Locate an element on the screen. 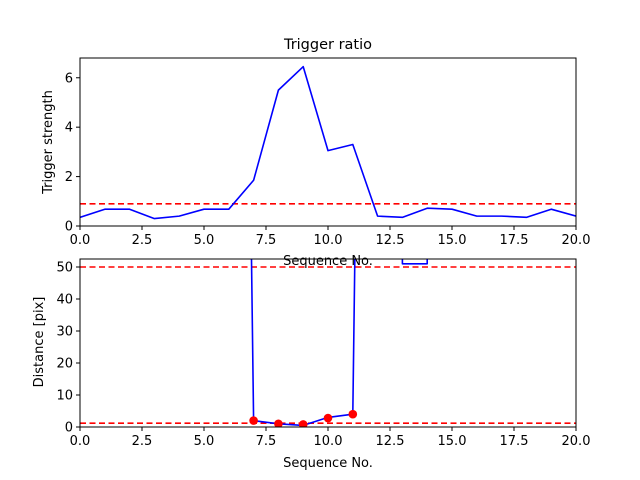 The width and height of the screenshot is (640, 480). y-tick-label-bottom-3: 30 is located at coordinates (64, 332).